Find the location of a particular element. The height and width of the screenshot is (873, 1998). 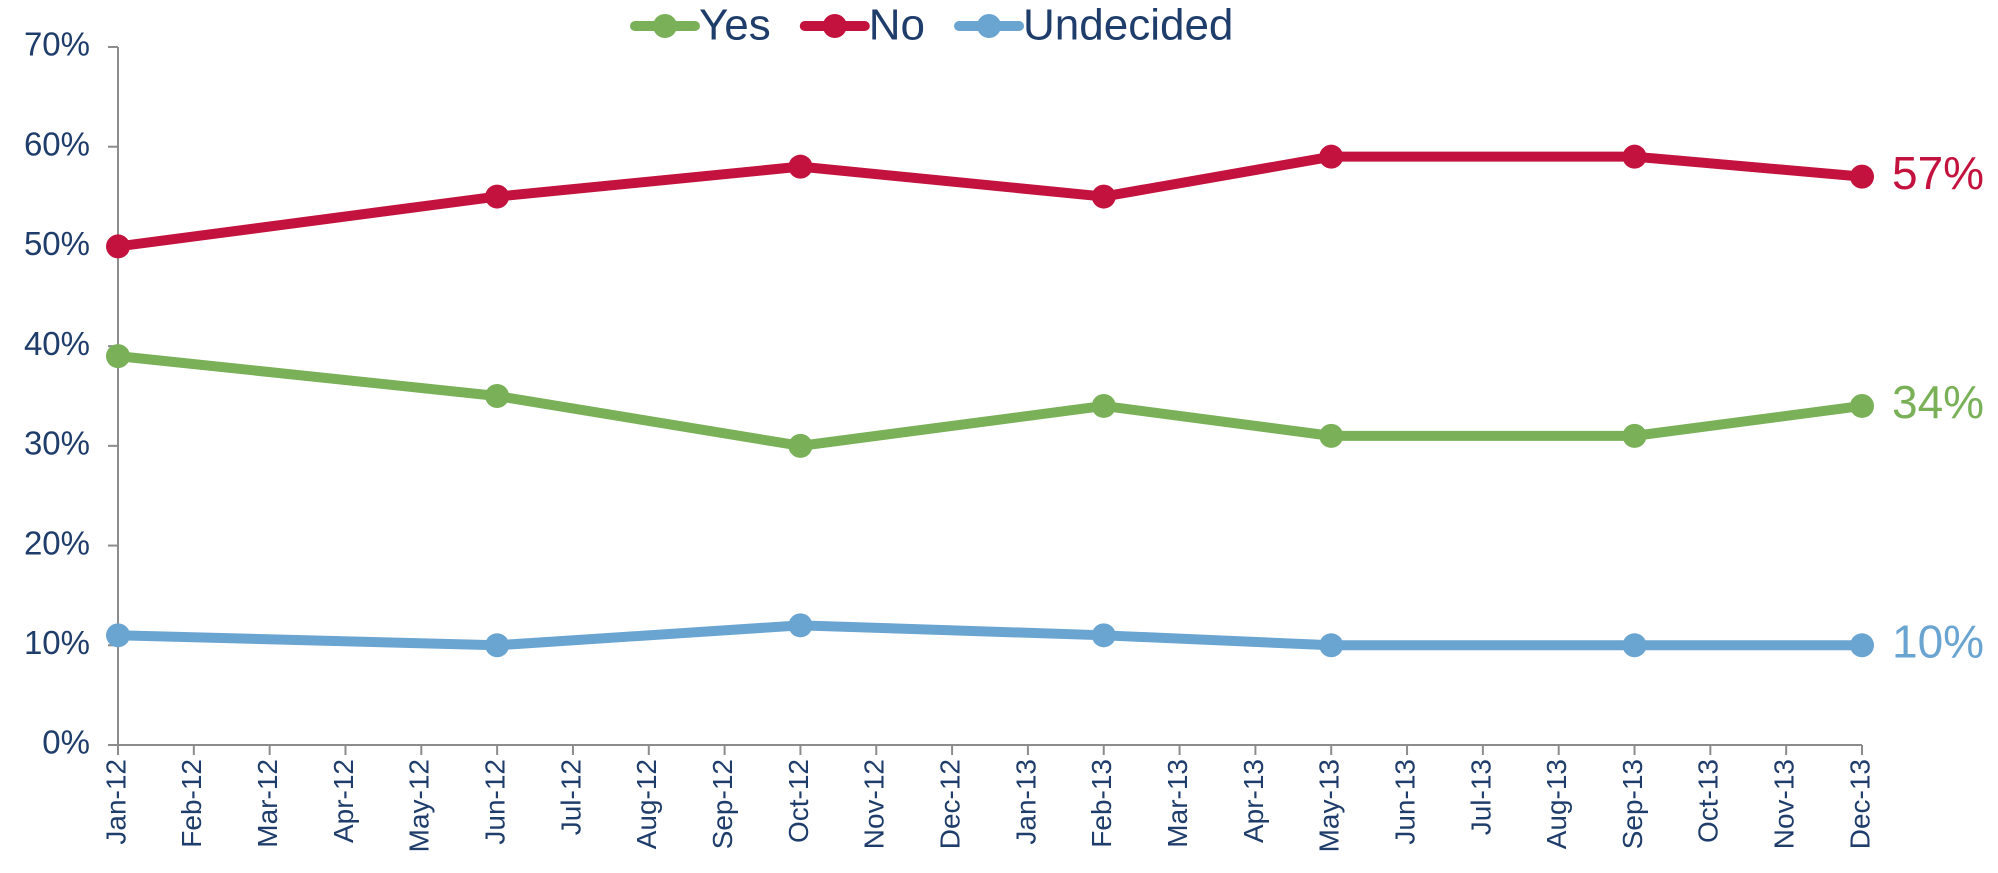

y-tick-label: 50% is located at coordinates (57, 243).